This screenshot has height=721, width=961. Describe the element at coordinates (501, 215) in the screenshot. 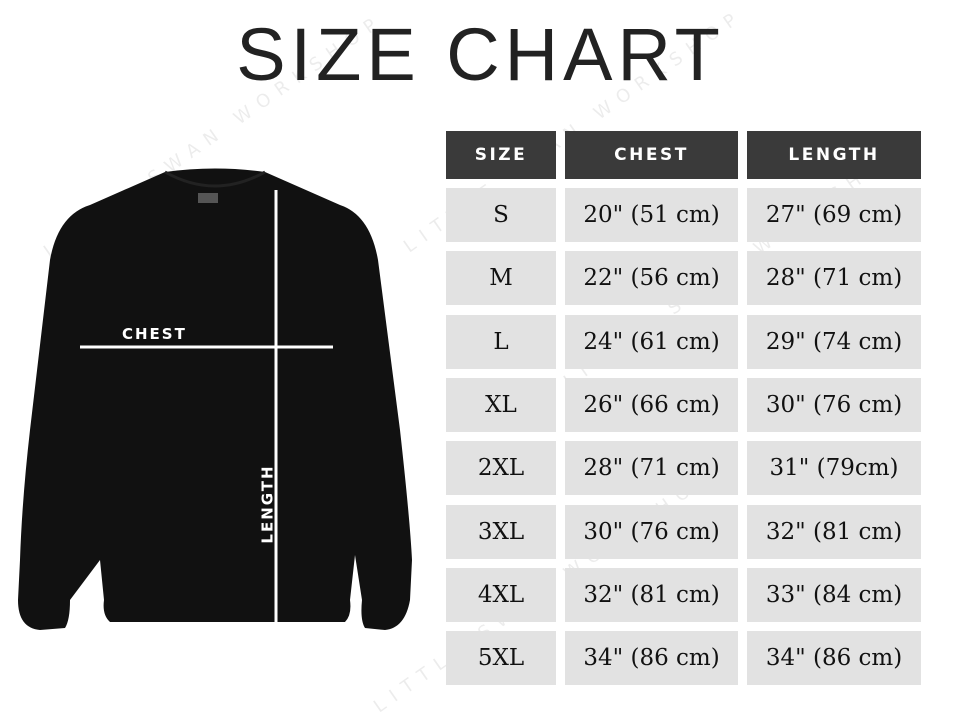

I see `size-cell: S` at that location.